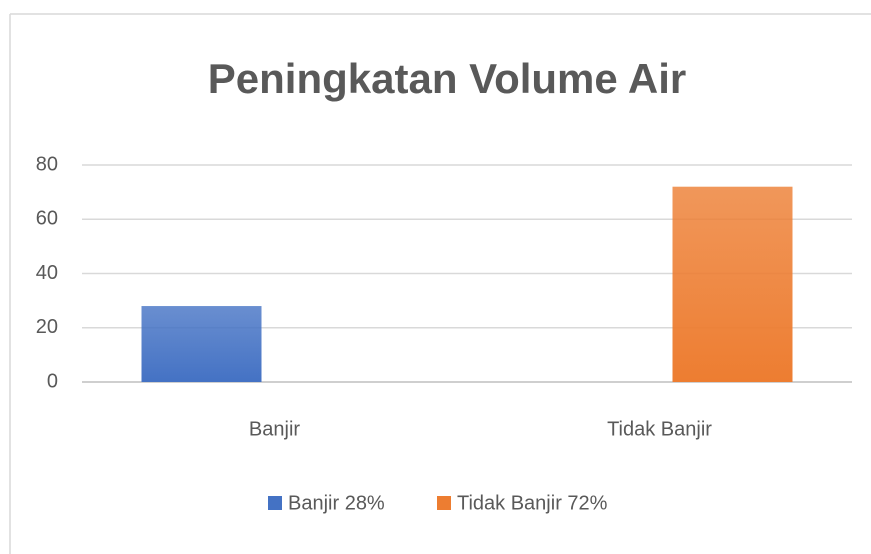  What do you see at coordinates (532, 503) in the screenshot?
I see `legend-label: Tidak Banjir 72%` at bounding box center [532, 503].